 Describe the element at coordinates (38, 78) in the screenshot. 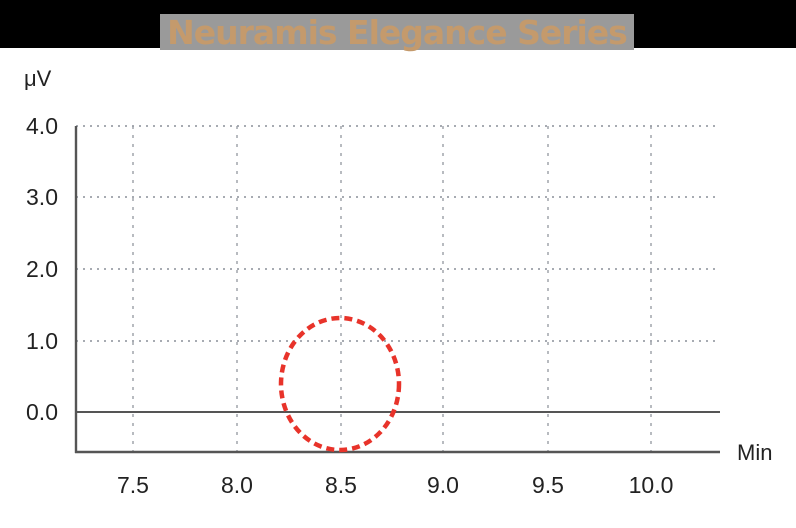

I see `y-axis-unit-label: μV` at that location.